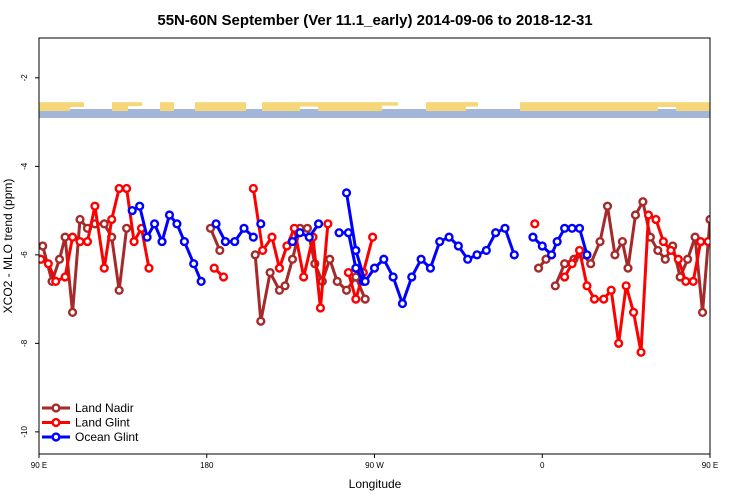 The image size is (750, 500). What do you see at coordinates (374, 465) in the screenshot?
I see `x-tick-label: 90 W` at bounding box center [374, 465].